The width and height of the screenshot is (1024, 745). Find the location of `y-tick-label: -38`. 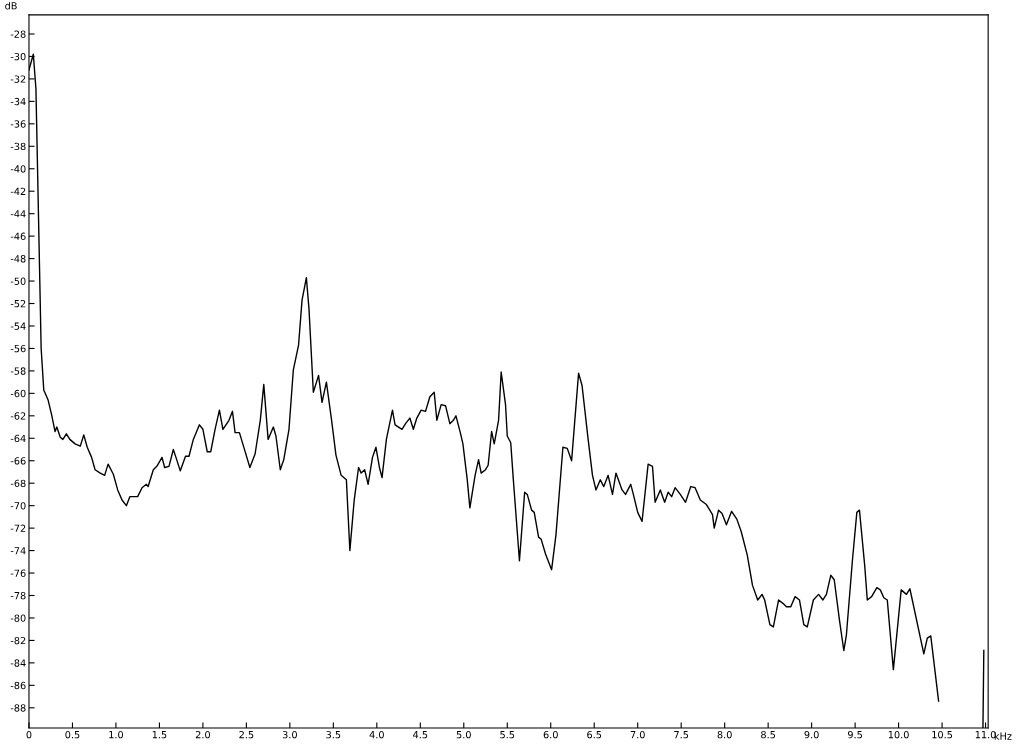

y-tick-label: -38 is located at coordinates (18, 146).